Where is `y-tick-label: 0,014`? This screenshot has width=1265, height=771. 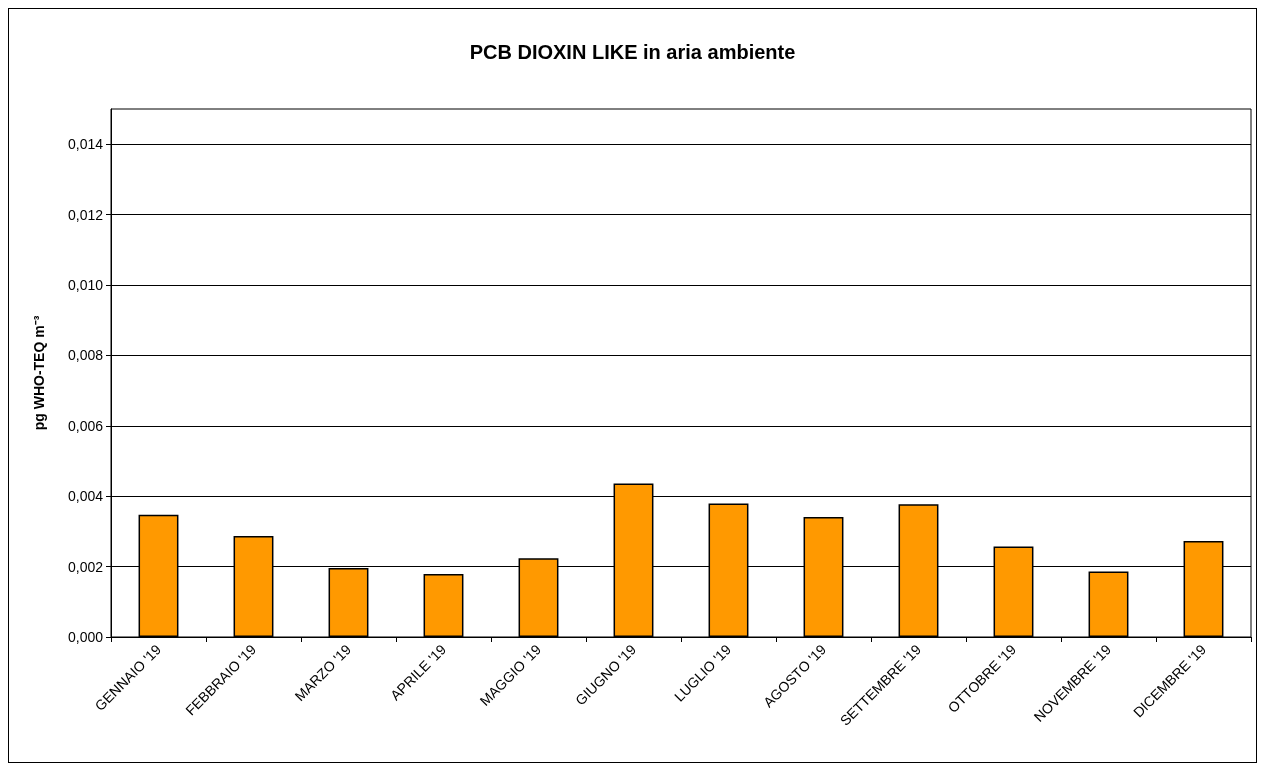
y-tick-label: 0,014 is located at coordinates (85, 144).